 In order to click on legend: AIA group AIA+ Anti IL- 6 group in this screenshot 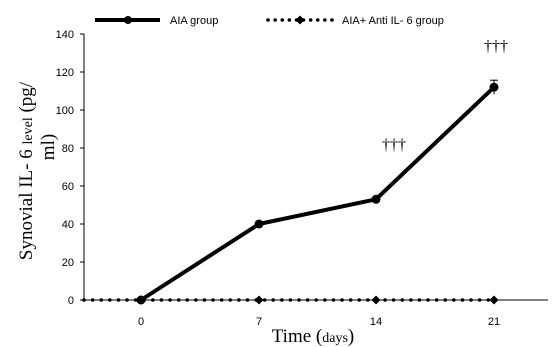, I will do `click(269, 21)`.